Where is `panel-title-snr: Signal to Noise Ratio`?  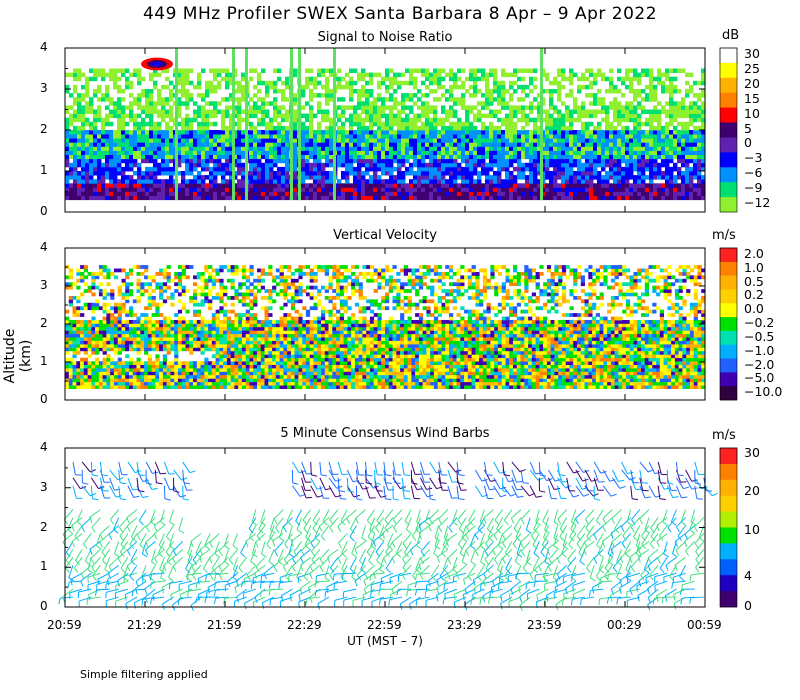 panel-title-snr: Signal to Noise Ratio is located at coordinates (385, 37).